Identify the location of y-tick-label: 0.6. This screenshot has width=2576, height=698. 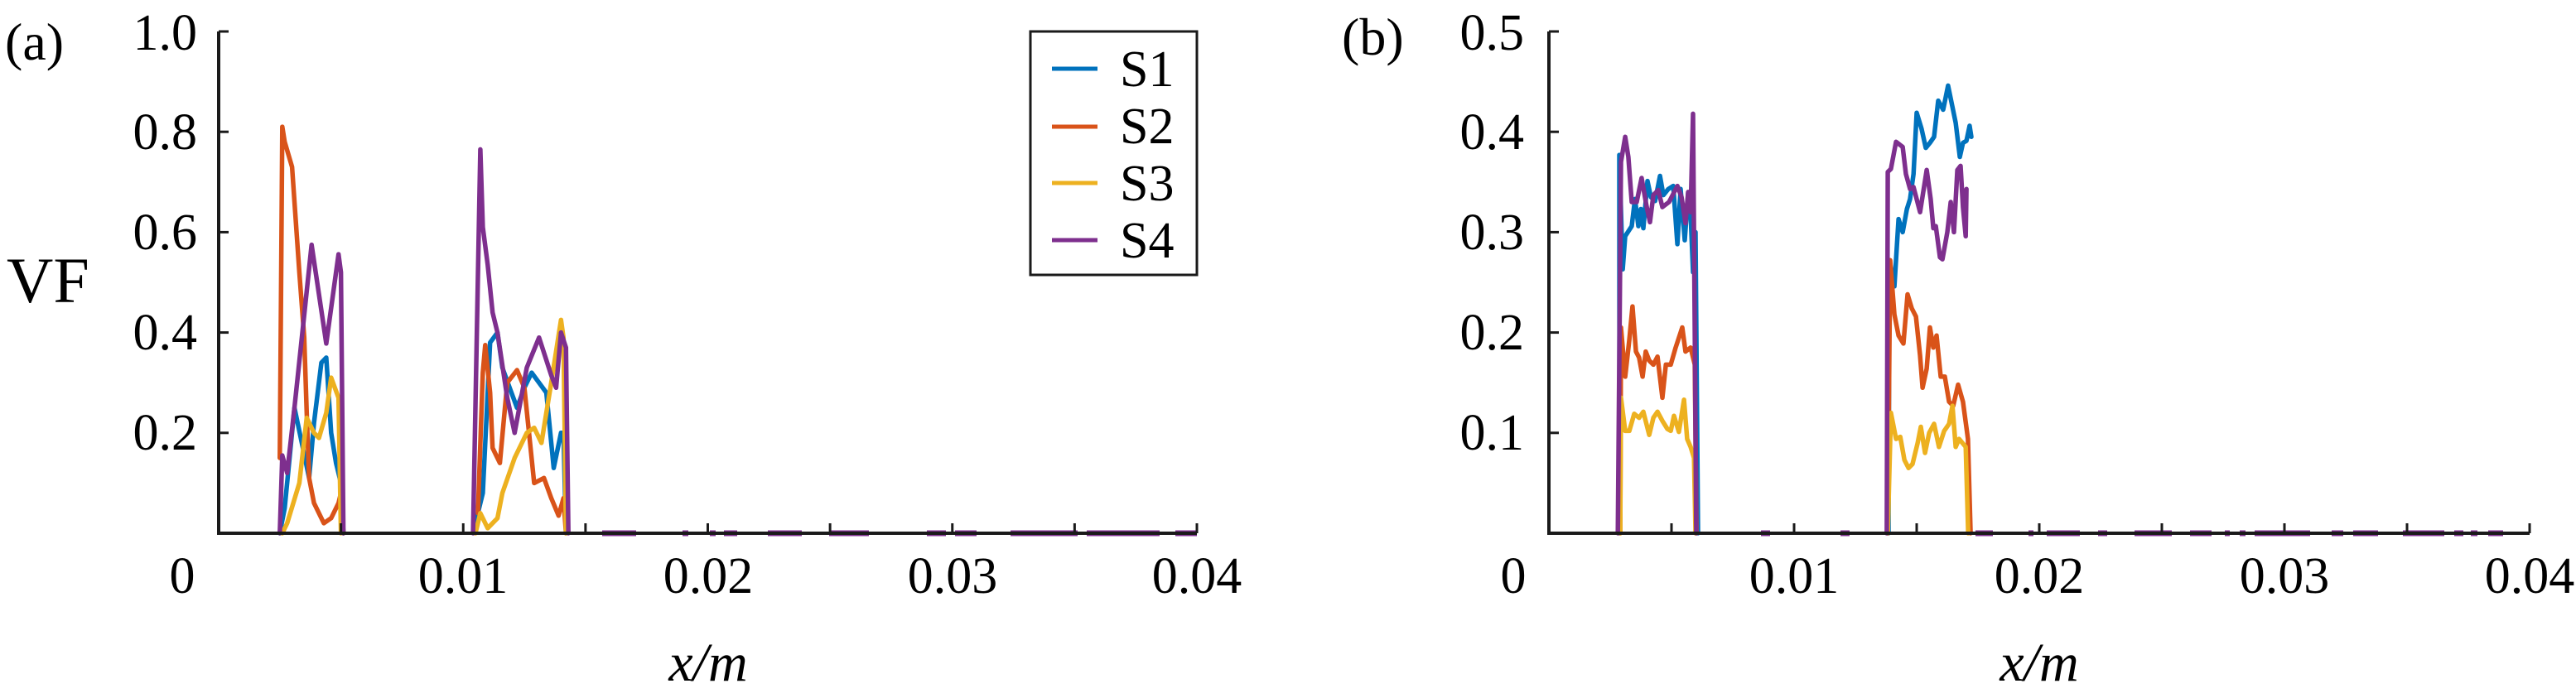
(165, 233).